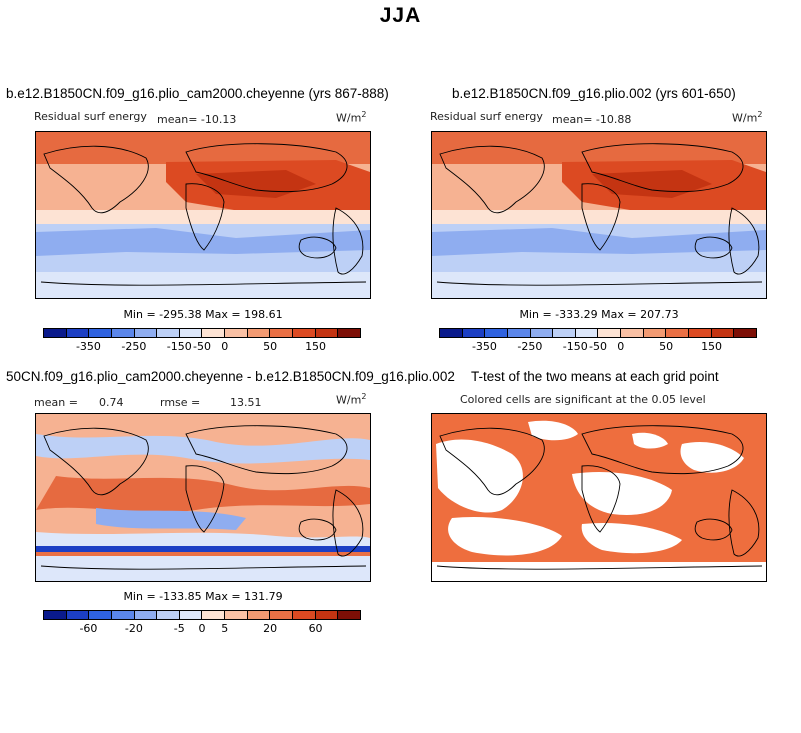 This screenshot has width=801, height=733. What do you see at coordinates (203, 314) in the screenshot?
I see `panel-1-minmax: Min = -295.38 Max = 198.61` at bounding box center [203, 314].